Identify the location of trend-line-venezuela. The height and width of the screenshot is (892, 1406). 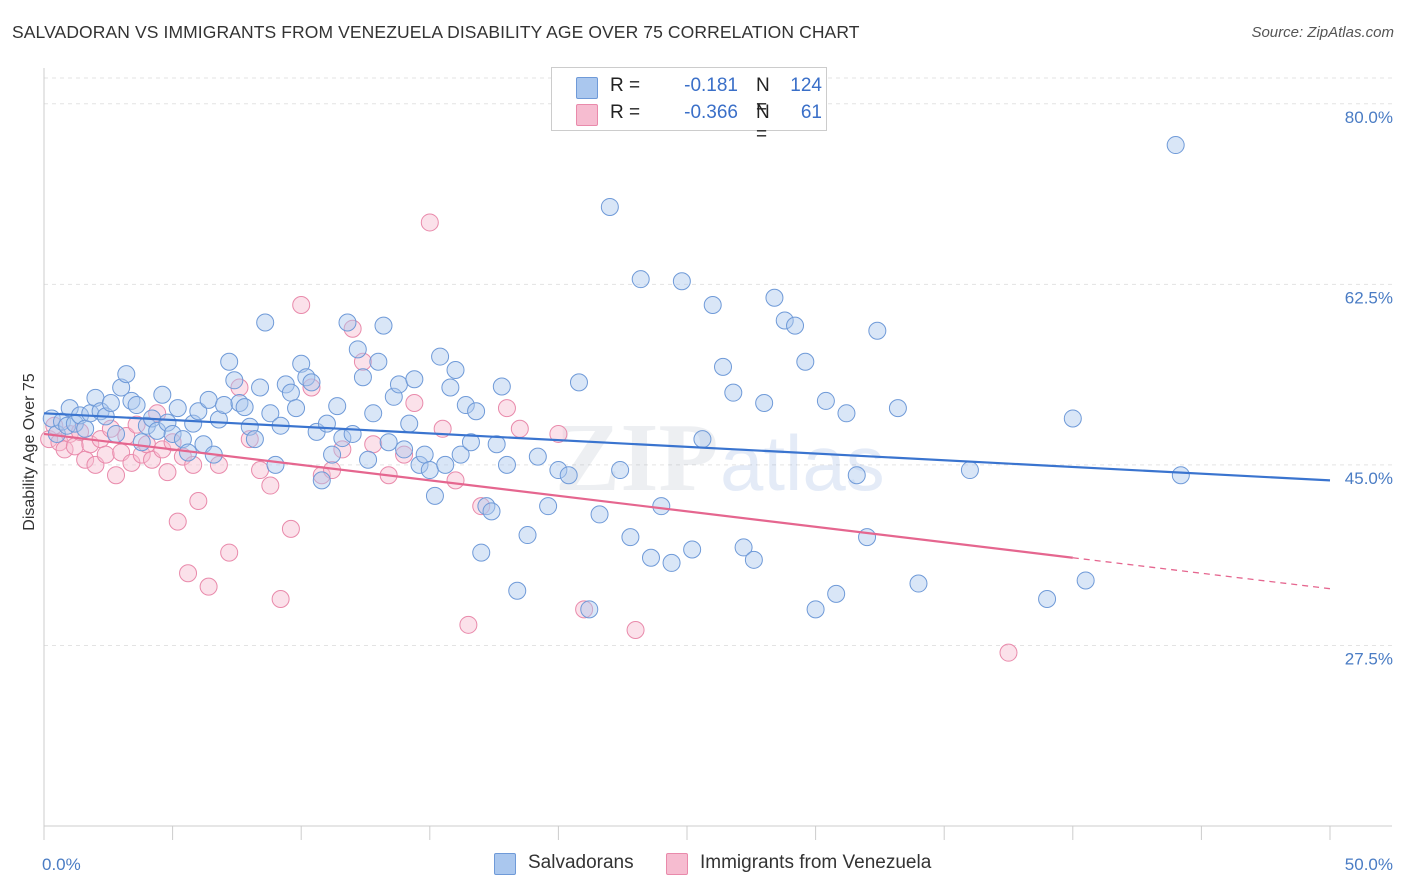
(558, 495).